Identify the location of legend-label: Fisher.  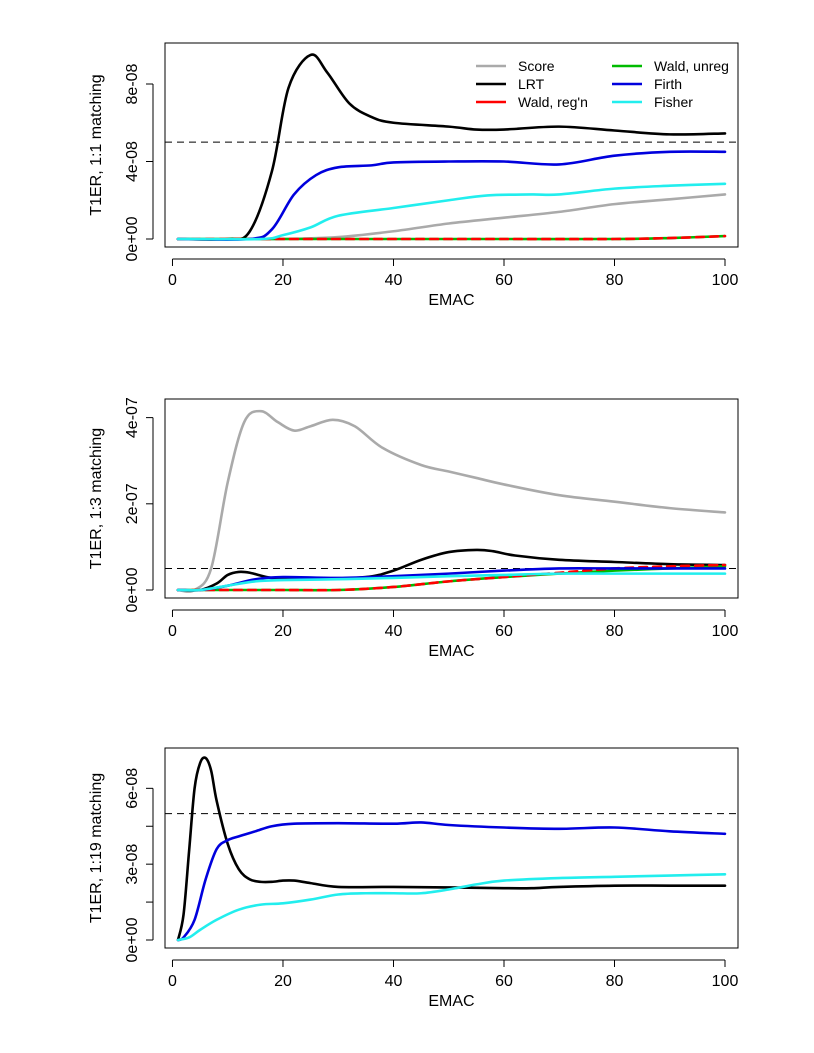
(673, 102).